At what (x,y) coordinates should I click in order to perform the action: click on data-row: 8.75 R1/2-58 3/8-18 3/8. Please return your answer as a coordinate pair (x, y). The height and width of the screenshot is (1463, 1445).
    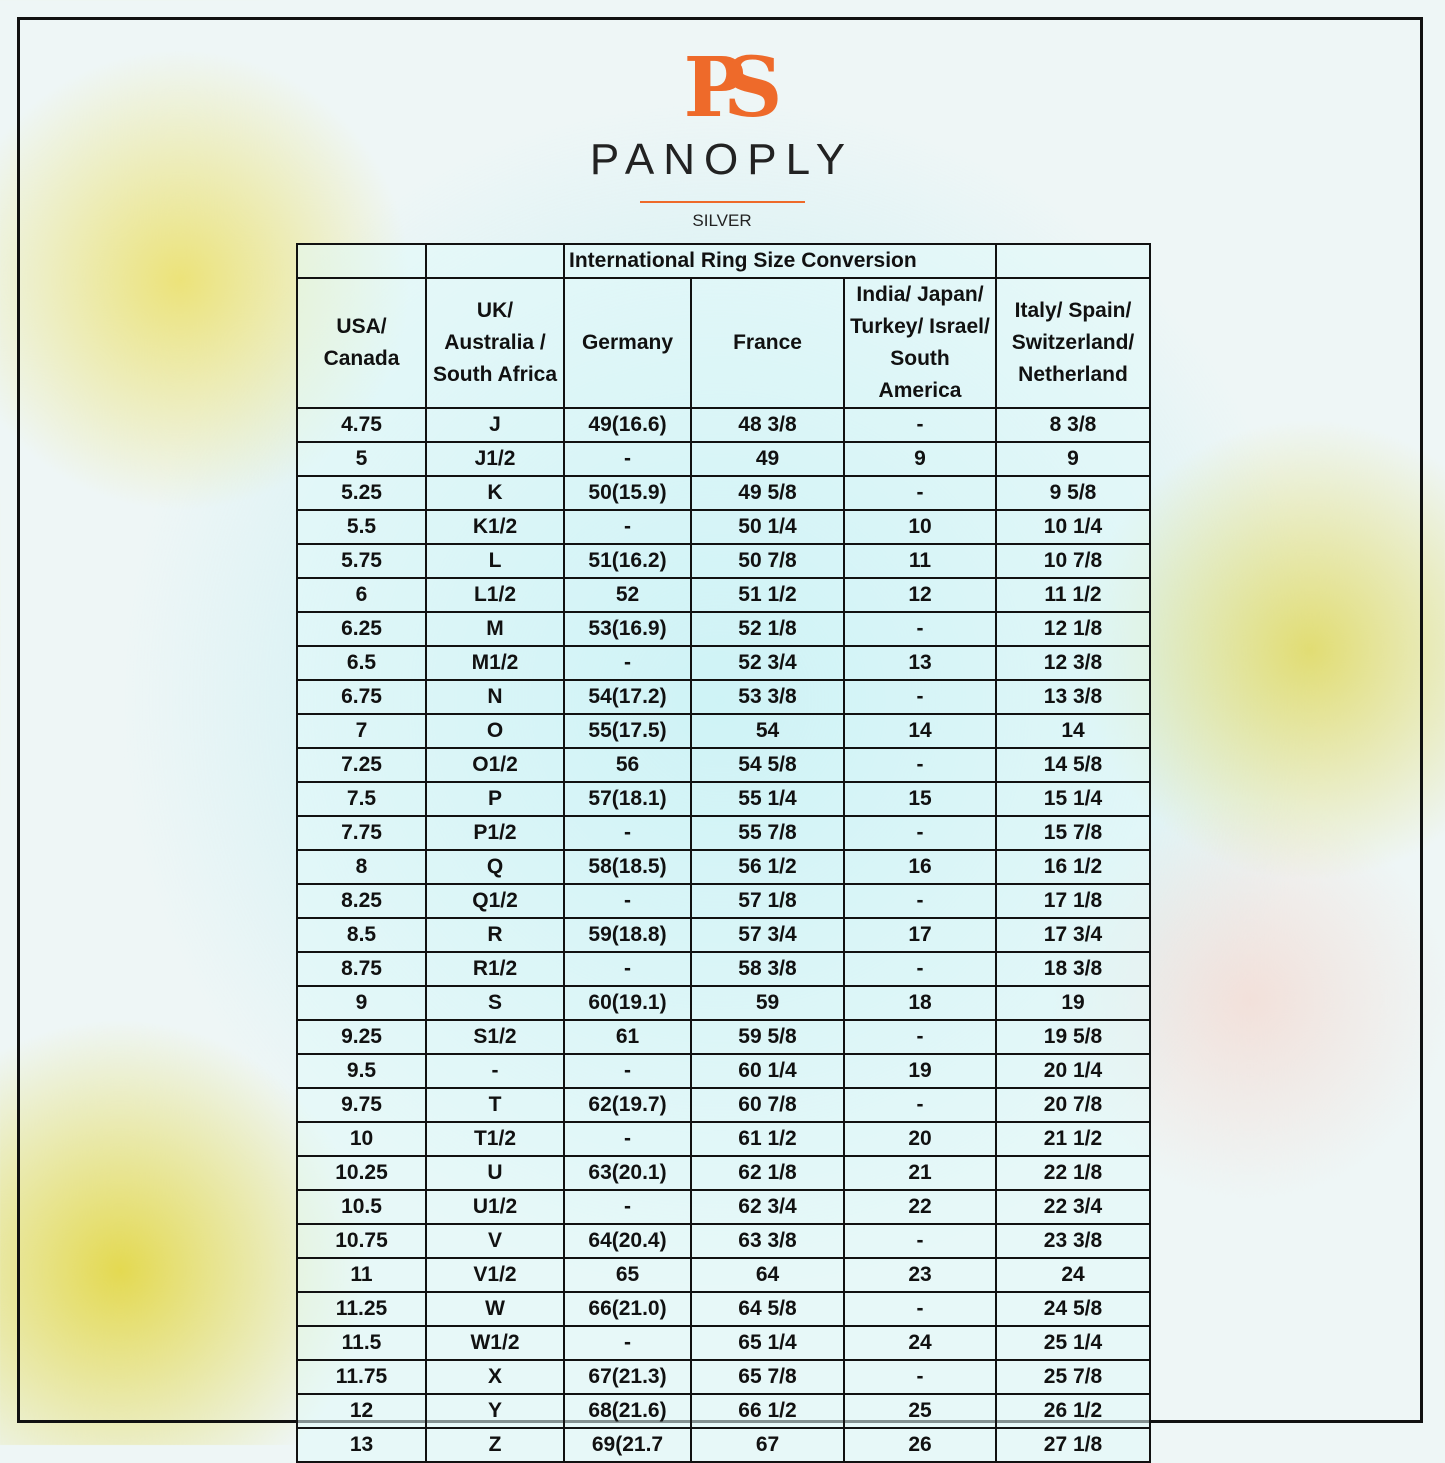
    Looking at the image, I should click on (723, 969).